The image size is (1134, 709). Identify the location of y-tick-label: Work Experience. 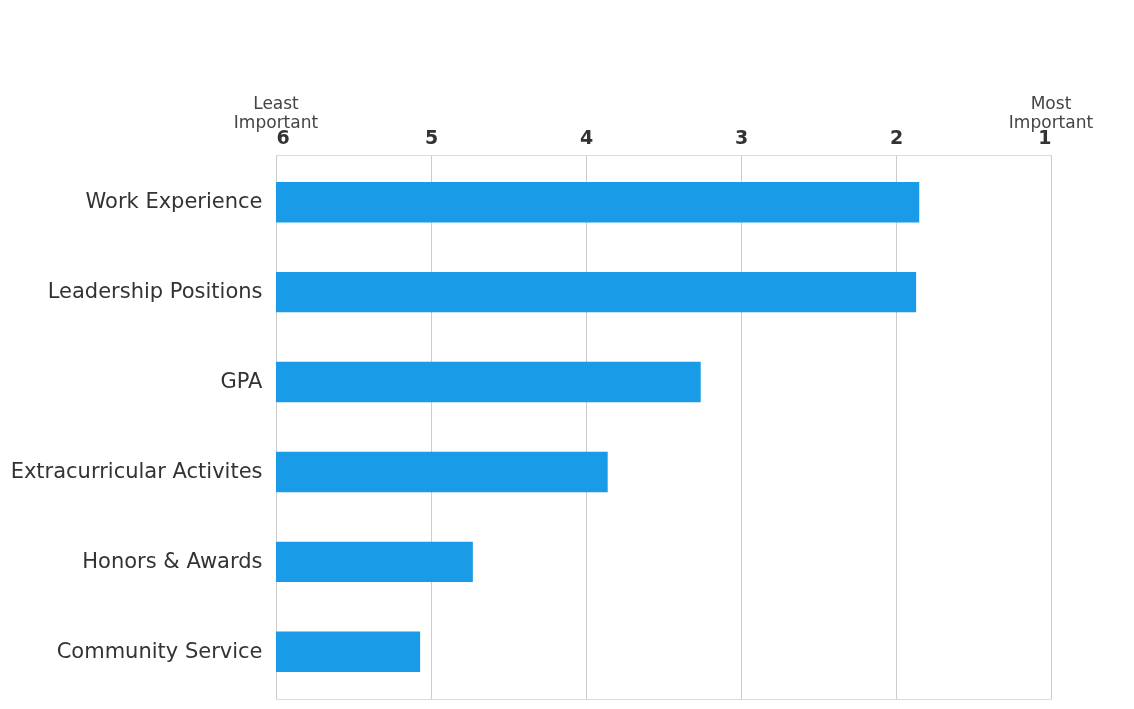
(174, 201).